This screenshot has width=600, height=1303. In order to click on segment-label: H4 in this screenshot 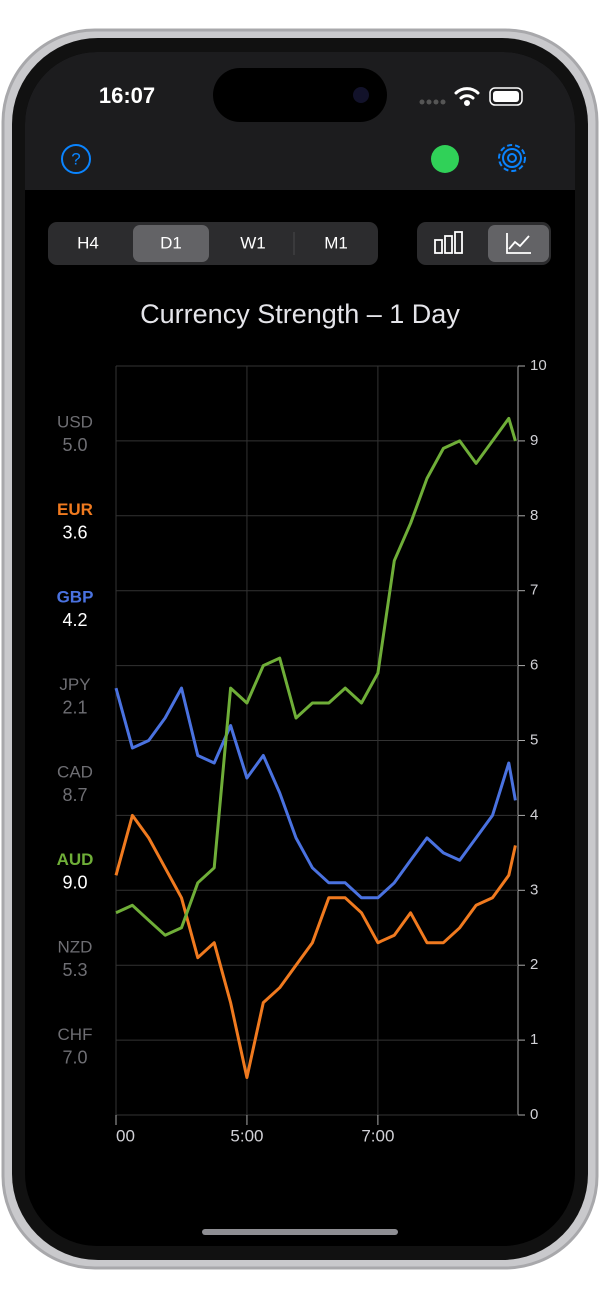, I will do `click(88, 242)`.